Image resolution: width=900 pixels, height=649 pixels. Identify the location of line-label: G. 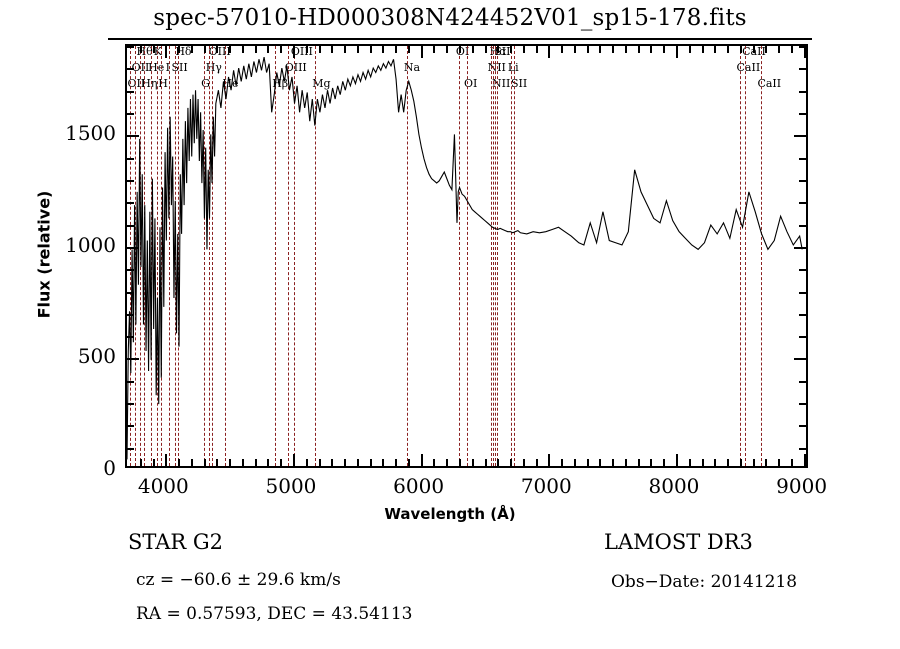
(205, 83).